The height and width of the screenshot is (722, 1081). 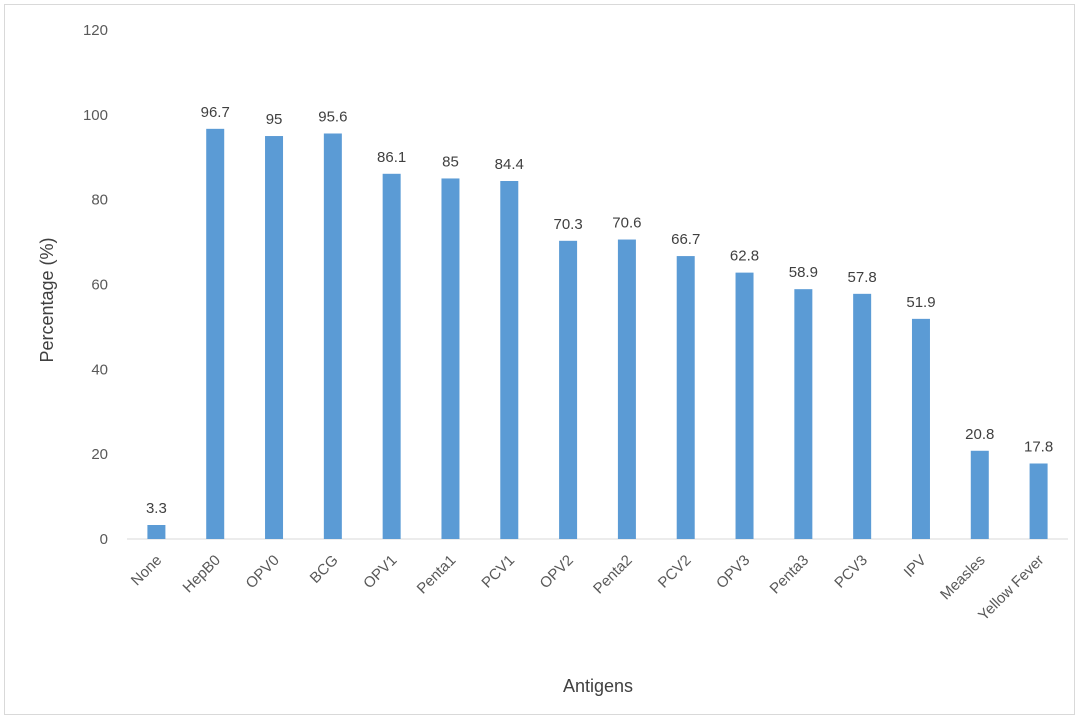 I want to click on category-label: OPV2, so click(x=557, y=572).